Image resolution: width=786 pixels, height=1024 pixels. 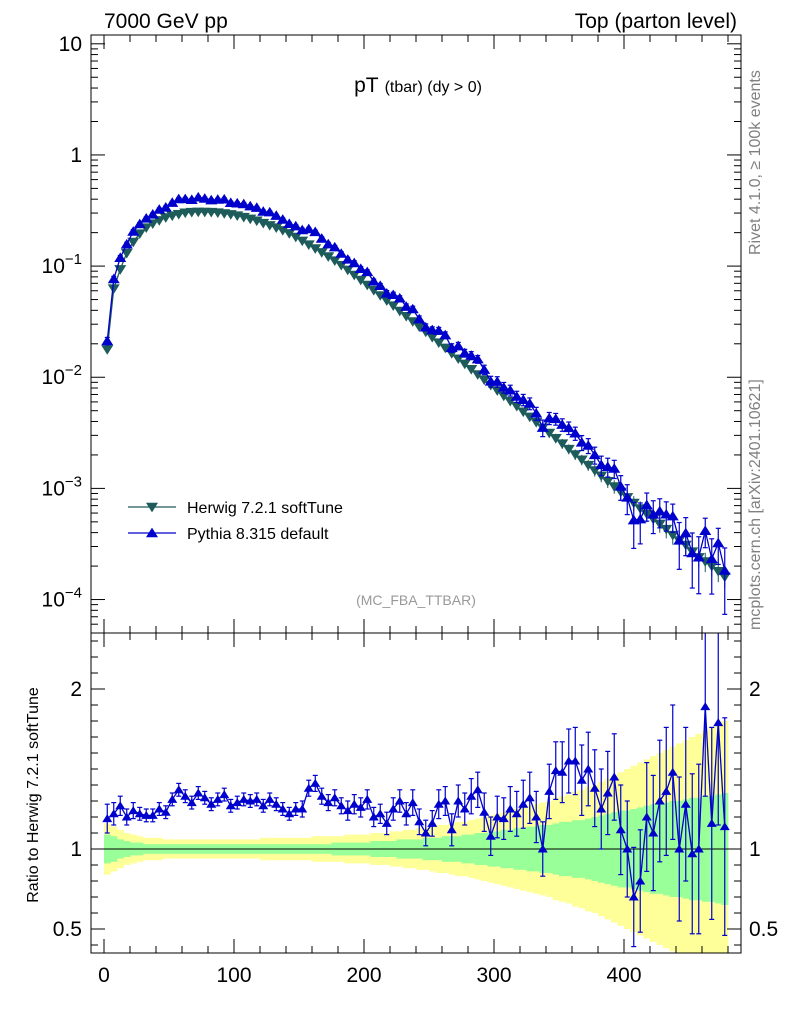 What do you see at coordinates (62, 598) in the screenshot?
I see `y-tick-label: 10⁻⁴` at bounding box center [62, 598].